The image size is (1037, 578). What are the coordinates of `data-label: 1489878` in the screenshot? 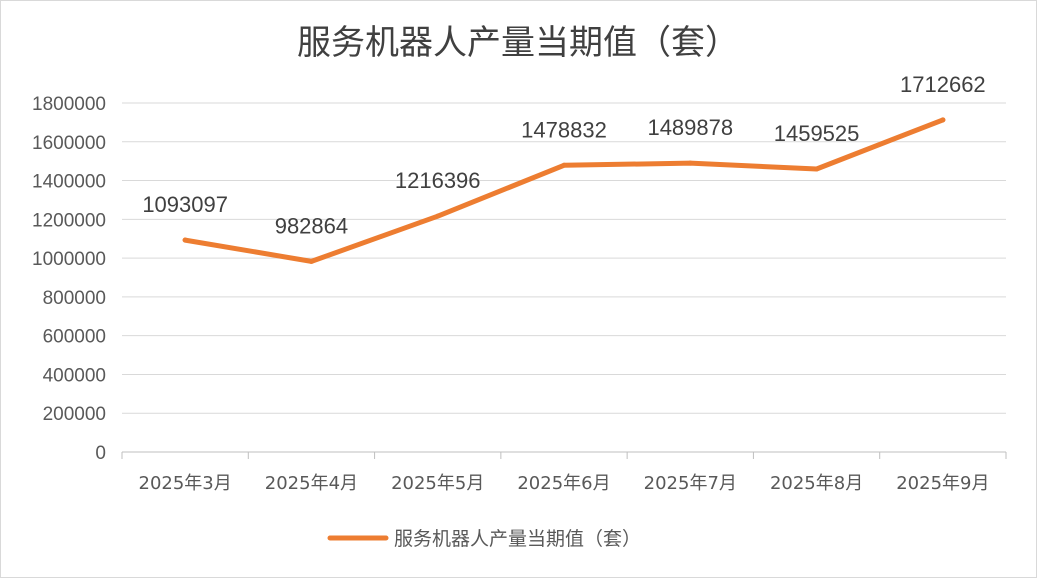 It's located at (690, 127).